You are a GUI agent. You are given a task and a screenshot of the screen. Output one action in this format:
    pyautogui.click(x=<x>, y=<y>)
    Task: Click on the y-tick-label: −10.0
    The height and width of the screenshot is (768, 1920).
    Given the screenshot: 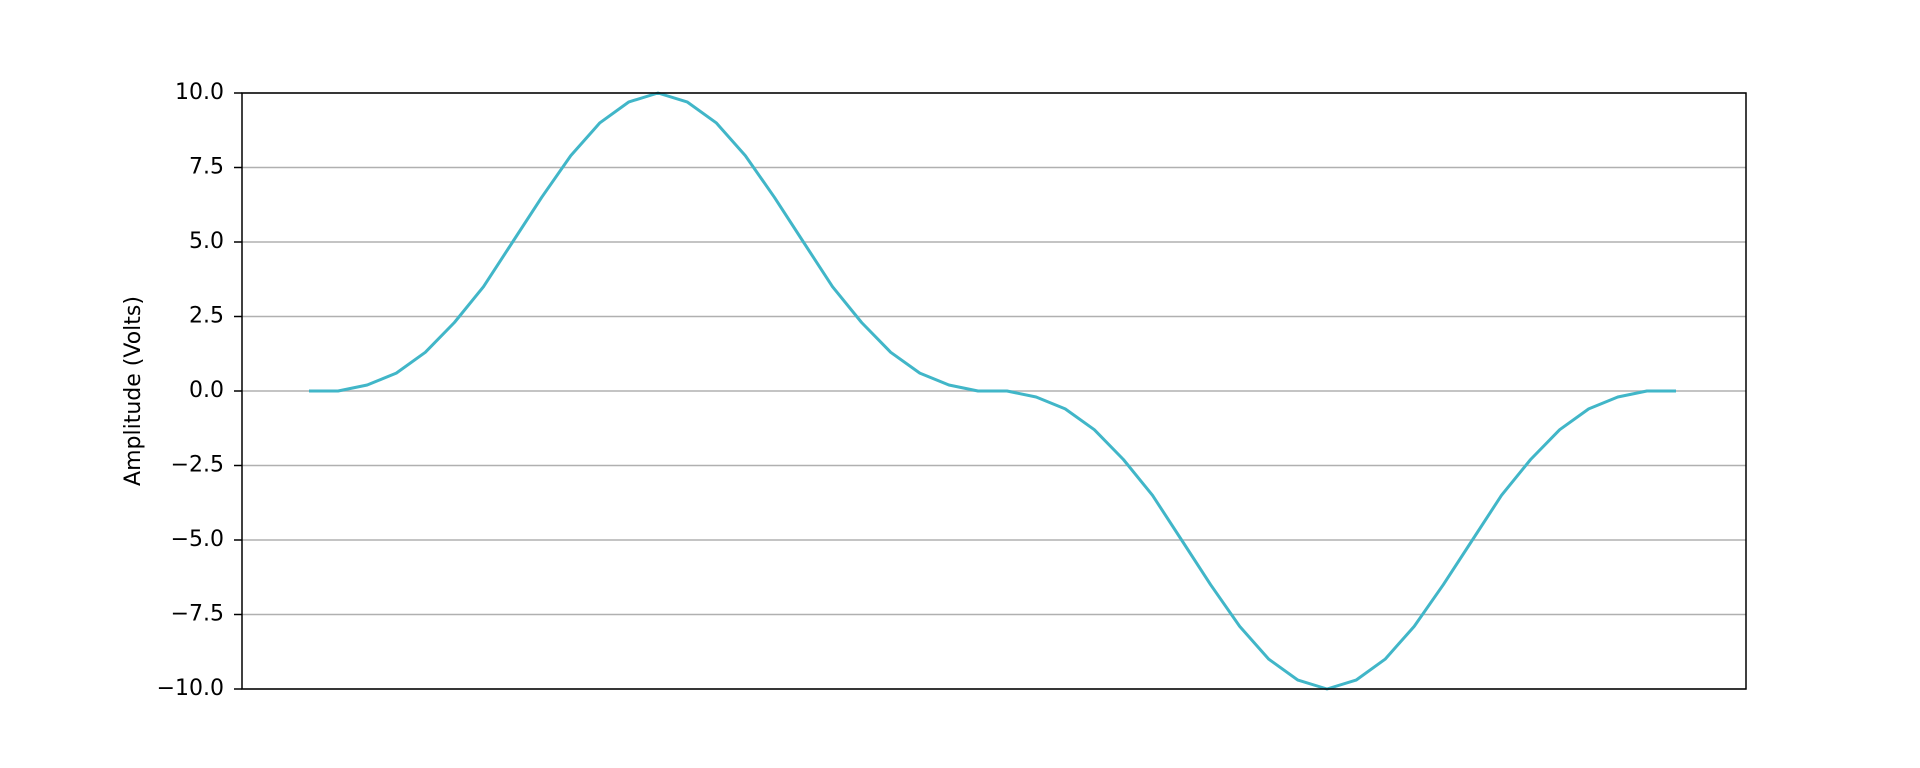 What is the action you would take?
    pyautogui.click(x=190, y=688)
    